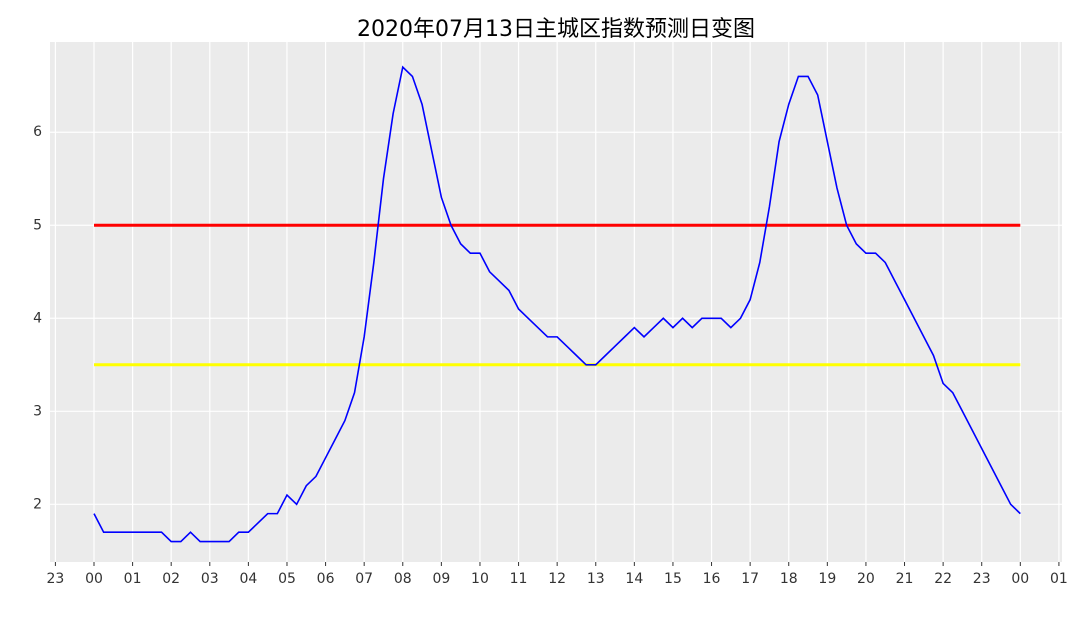 The height and width of the screenshot is (617, 1080). I want to click on x-tick-label: 17, so click(750, 579).